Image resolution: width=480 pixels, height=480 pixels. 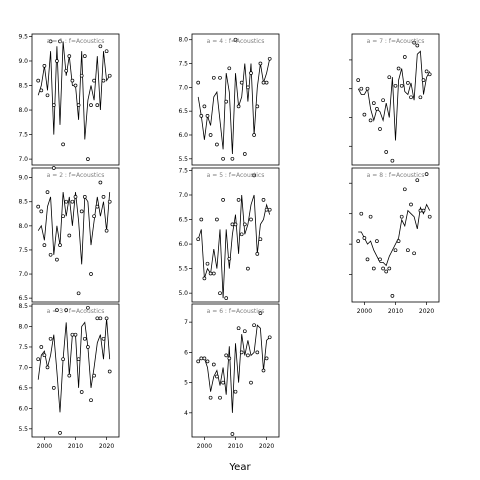 I want to click on panel-title: a = 6 : f=Acoustics, so click(x=236, y=311).